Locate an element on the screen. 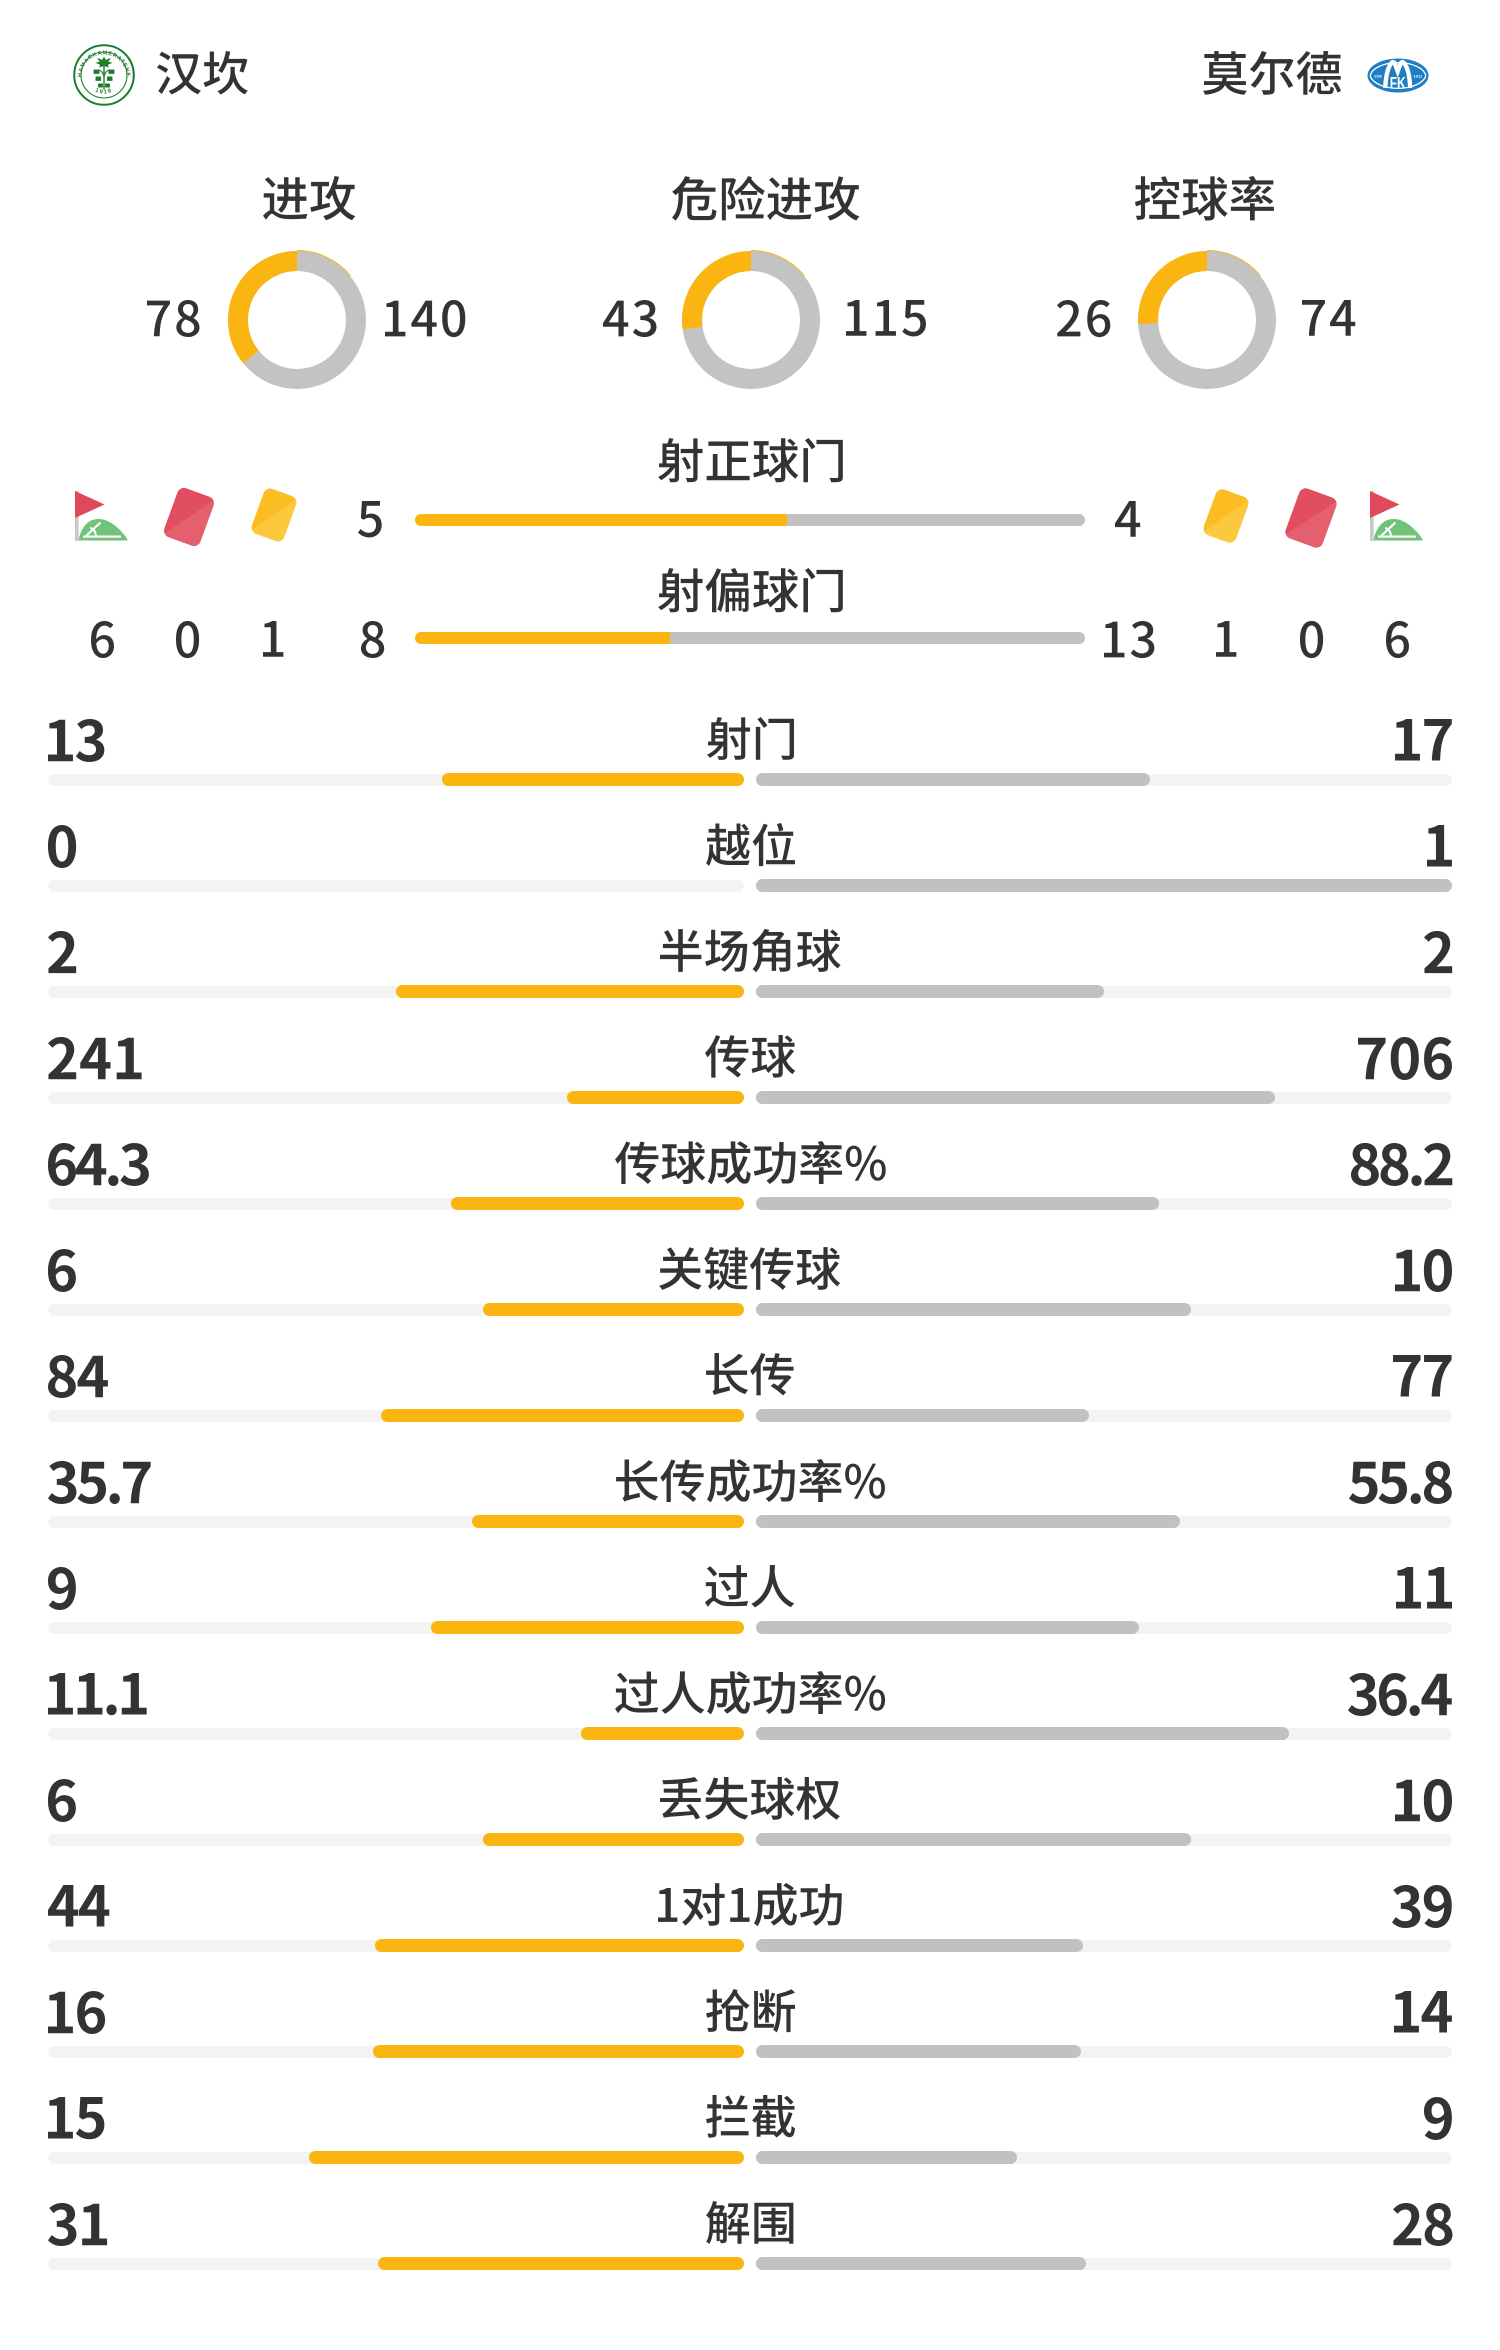  svg-text: 1918 is located at coordinates (103, 91).